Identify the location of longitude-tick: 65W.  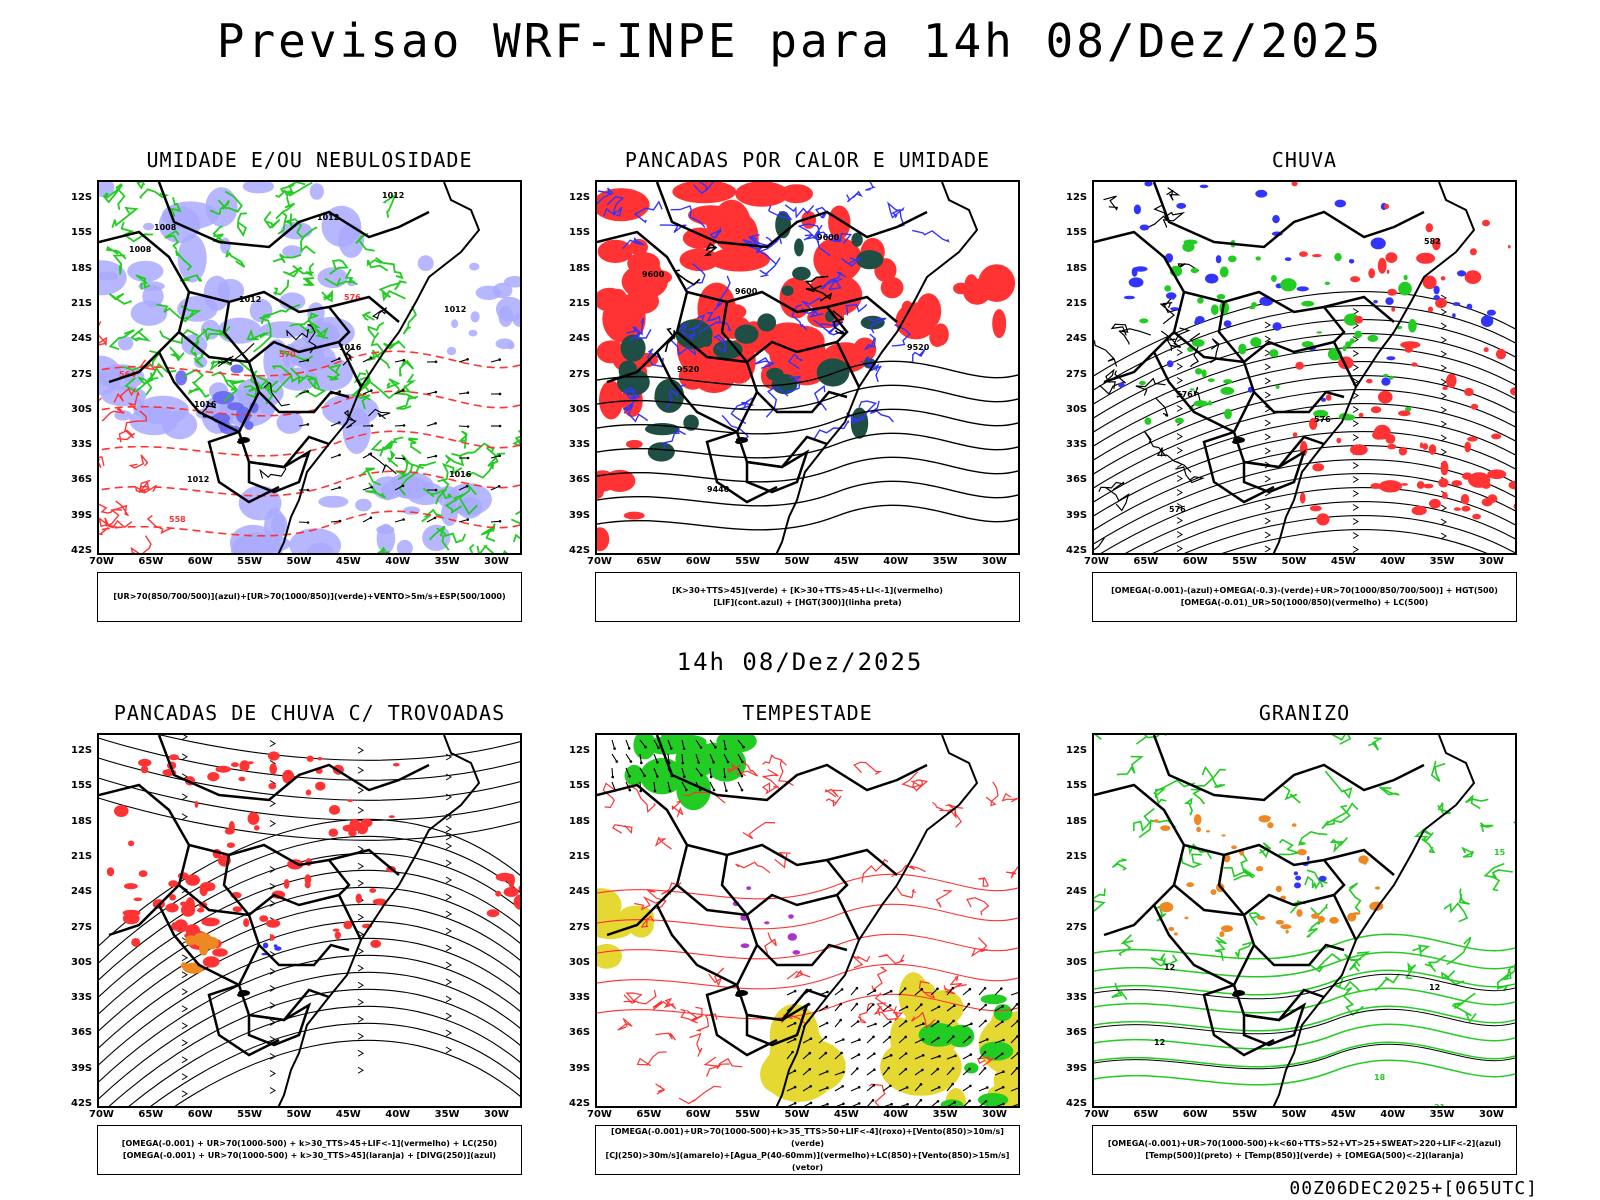
(649, 1114).